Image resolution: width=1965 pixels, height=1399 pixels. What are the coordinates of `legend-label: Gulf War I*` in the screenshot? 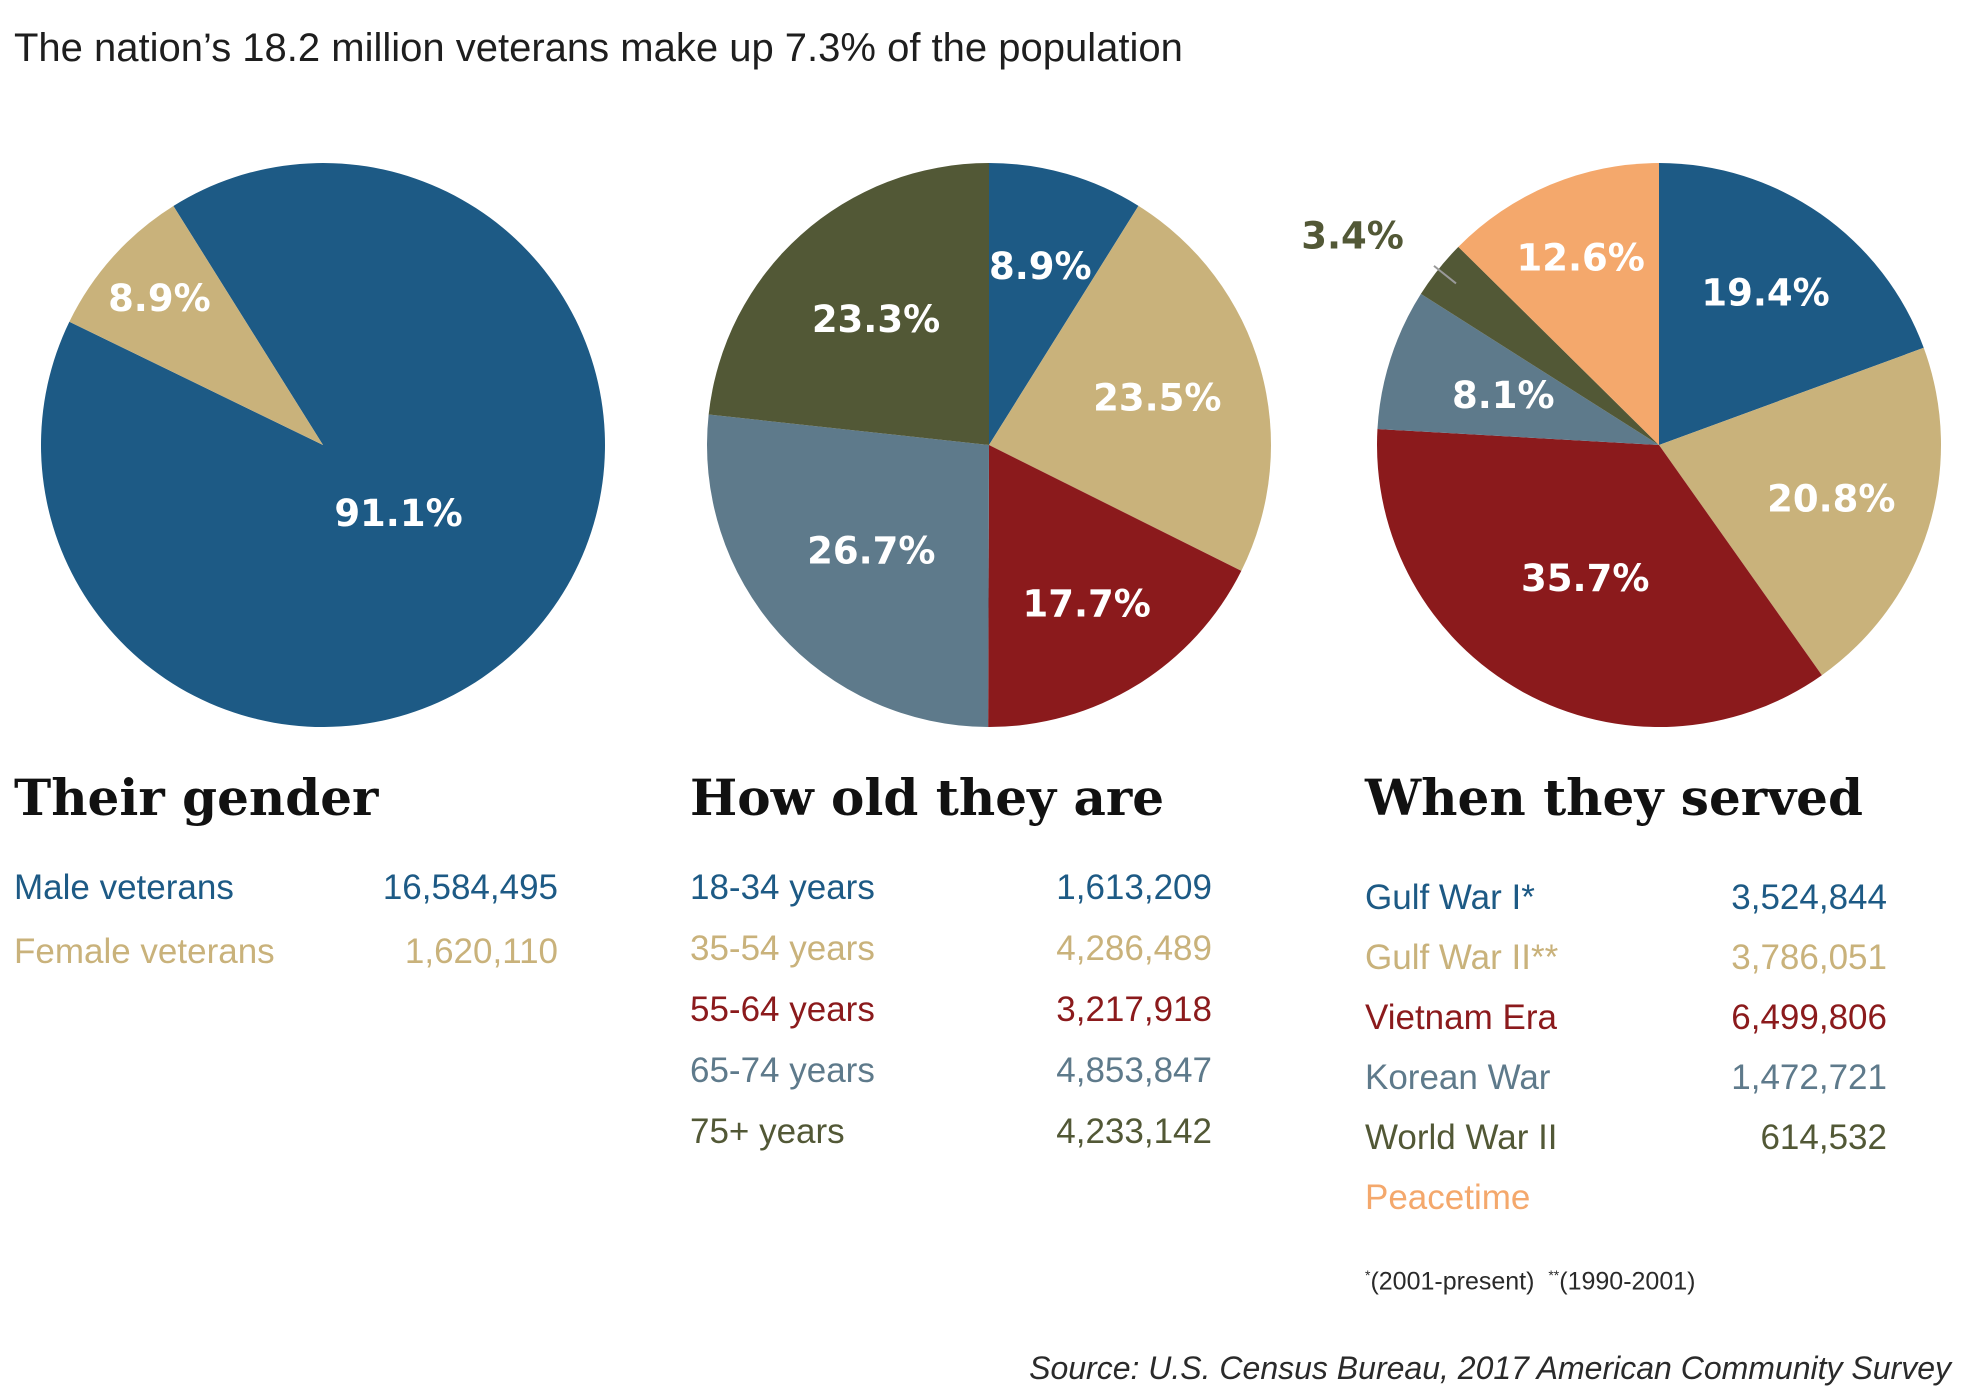 It's located at (1450, 897).